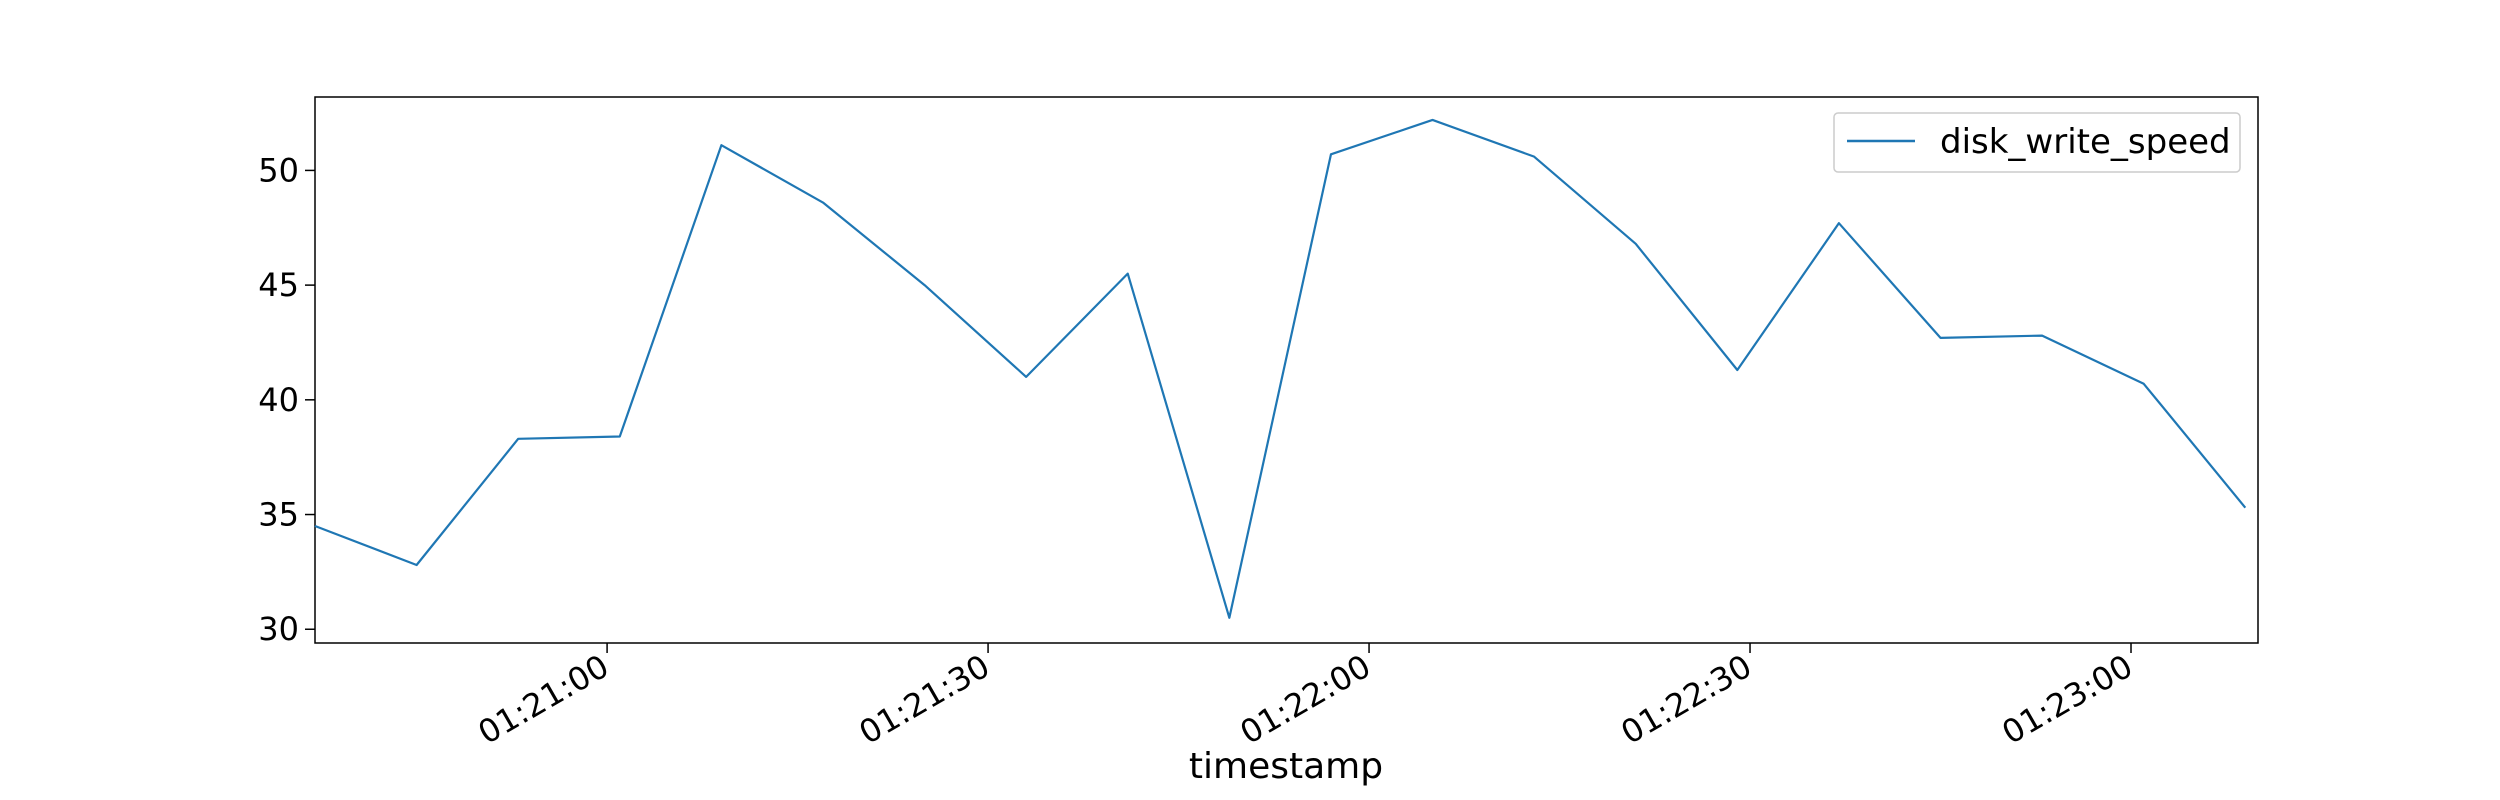 This screenshot has width=2500, height=800. Describe the element at coordinates (1686, 699) in the screenshot. I see `x-tick-label: 01:22:30` at that location.